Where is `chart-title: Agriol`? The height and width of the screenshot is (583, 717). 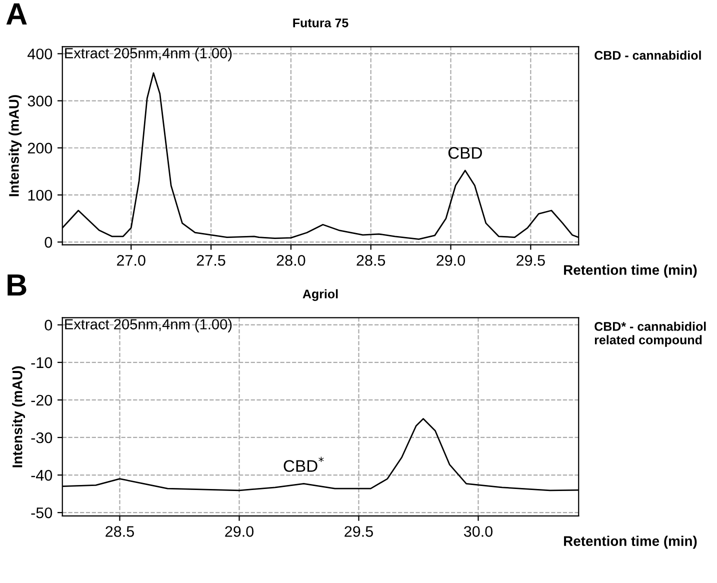 chart-title: Agriol is located at coordinates (320, 295).